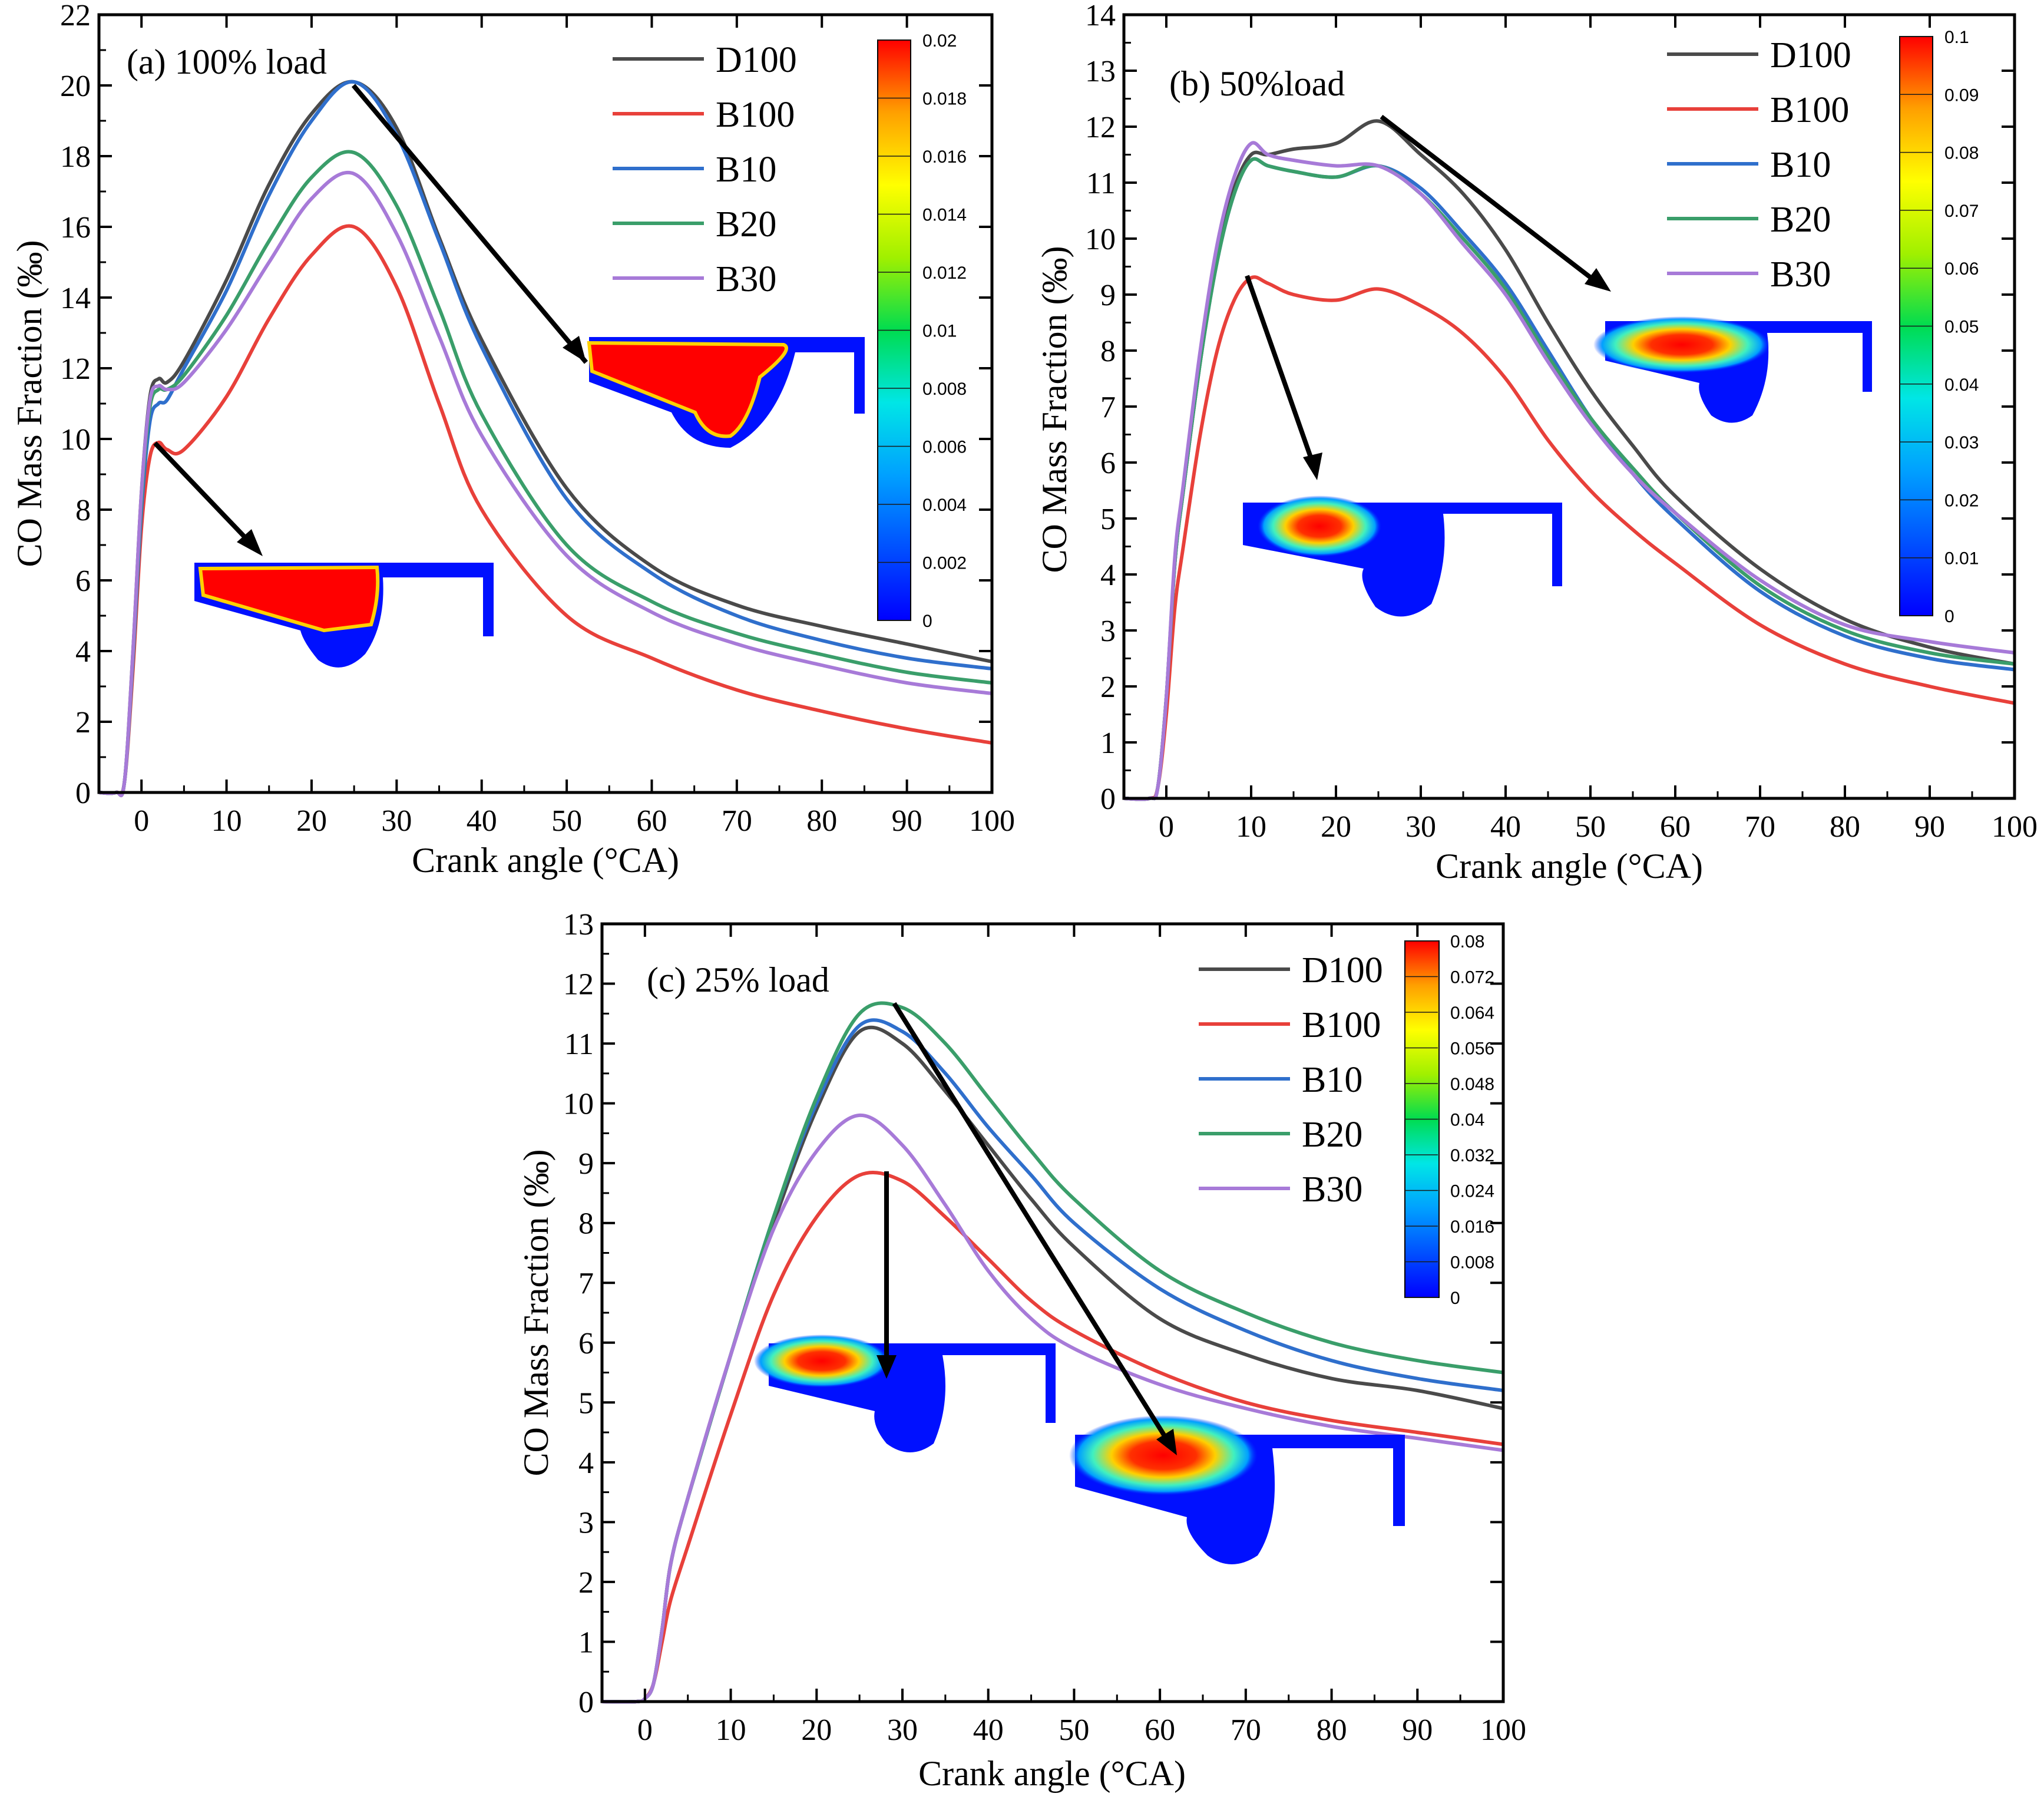 The image size is (2044, 1800). Describe the element at coordinates (944, 447) in the screenshot. I see `colorbar-label: 0.006` at that location.